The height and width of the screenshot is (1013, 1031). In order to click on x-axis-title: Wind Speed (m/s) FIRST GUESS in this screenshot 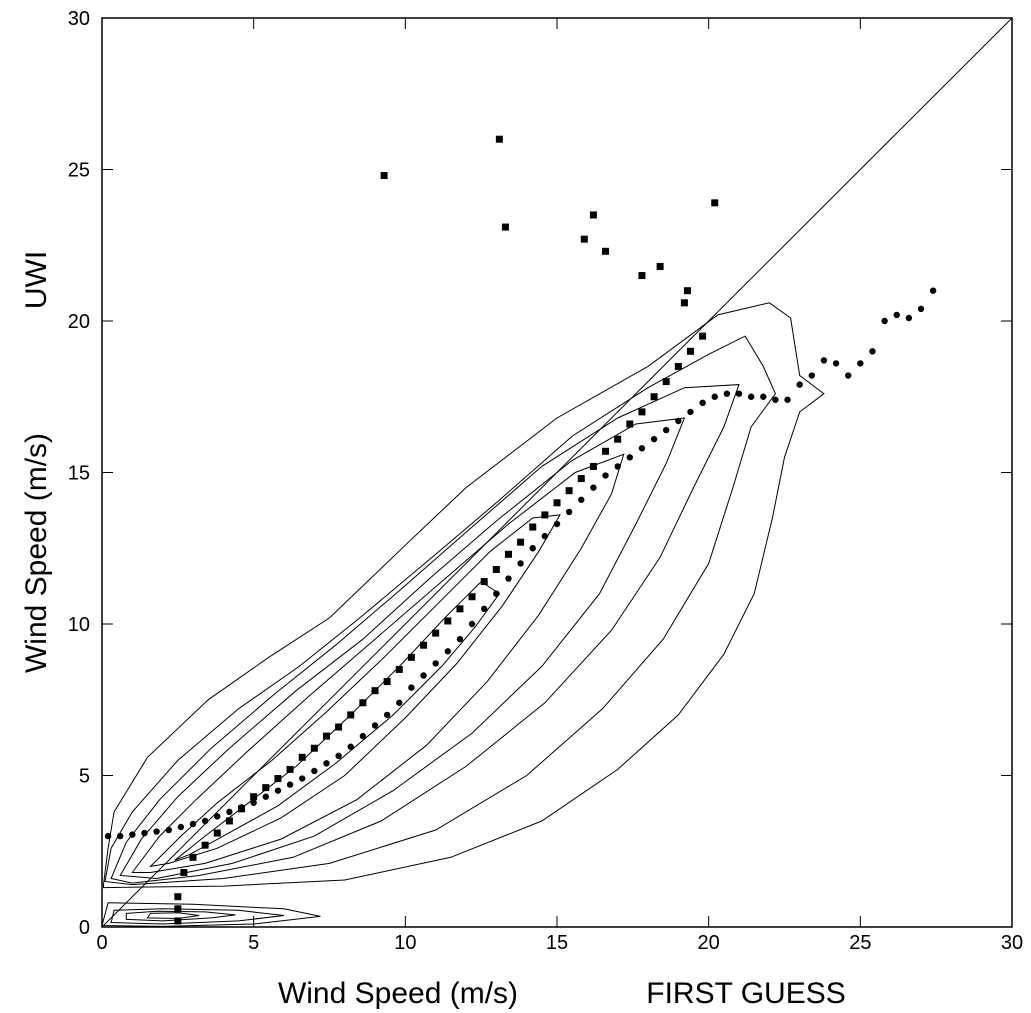, I will do `click(562, 993)`.